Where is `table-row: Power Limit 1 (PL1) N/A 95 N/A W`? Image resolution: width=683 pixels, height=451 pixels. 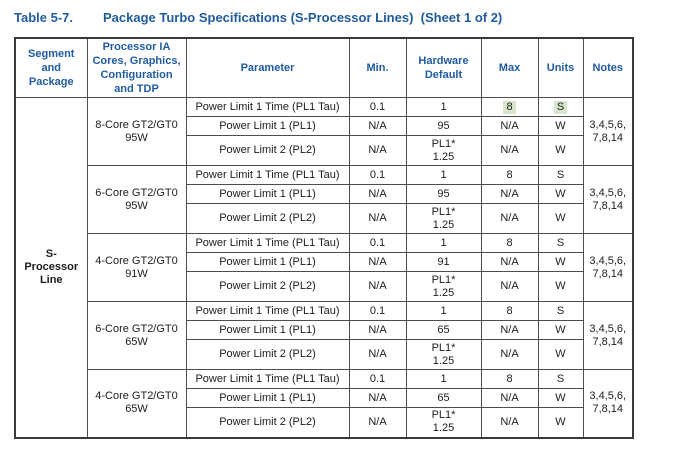
table-row: Power Limit 1 (PL1) N/A 95 N/A W is located at coordinates (324, 194).